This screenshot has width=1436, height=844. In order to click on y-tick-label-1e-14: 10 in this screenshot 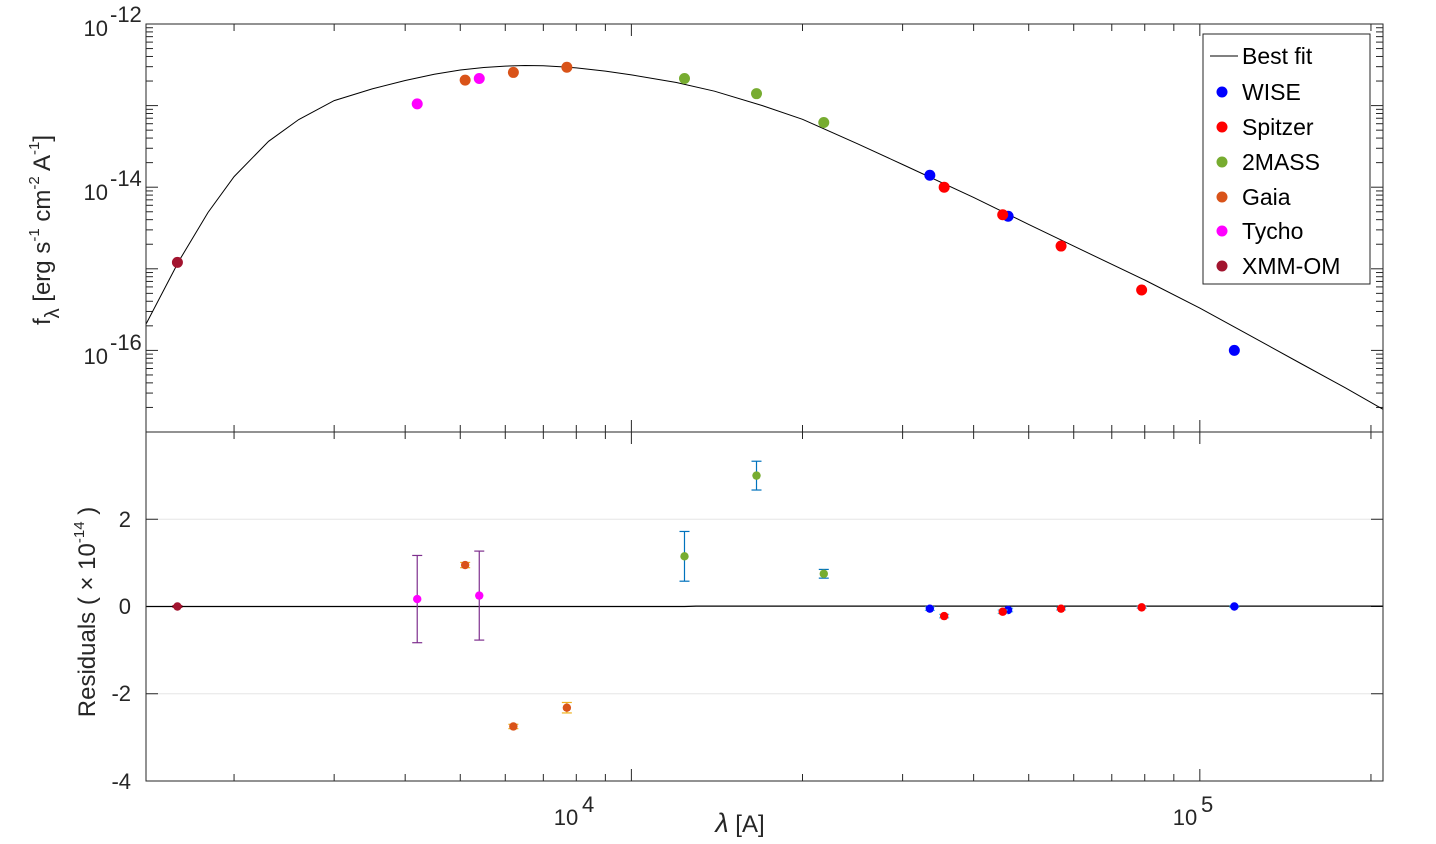, I will do `click(96, 192)`.